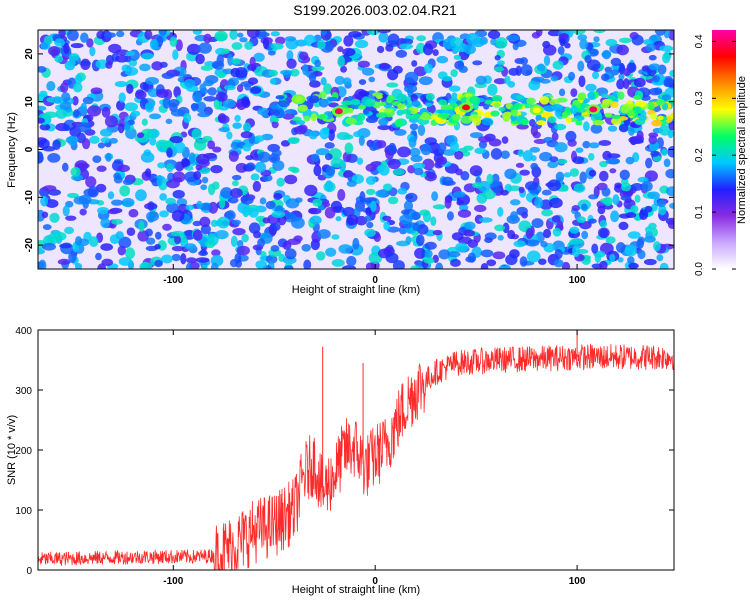 This screenshot has height=600, width=750. What do you see at coordinates (173, 581) in the screenshot?
I see `x-tick-label: -100` at bounding box center [173, 581].